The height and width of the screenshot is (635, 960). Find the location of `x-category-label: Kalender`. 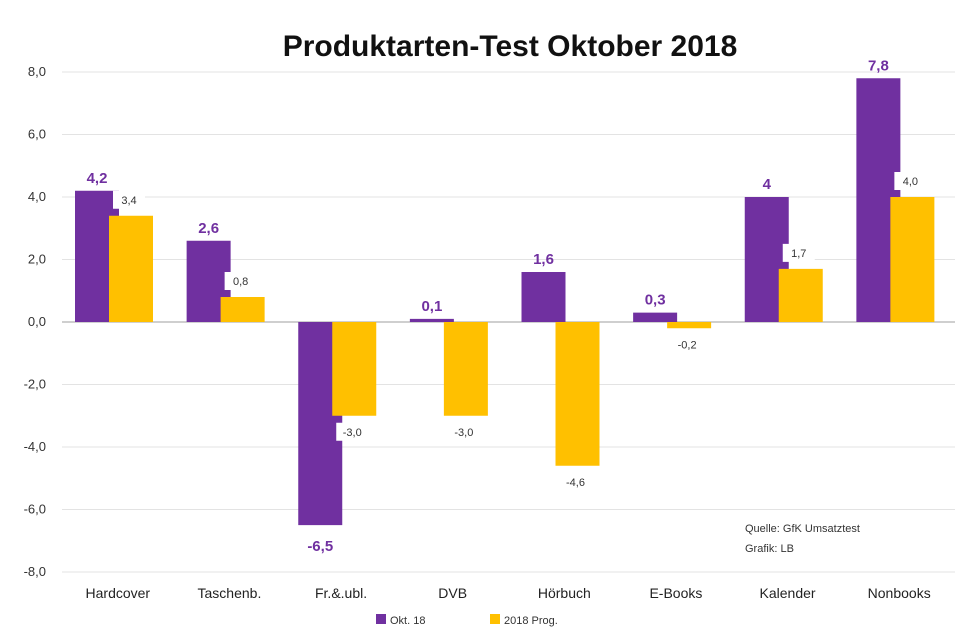

x-category-label: Kalender is located at coordinates (788, 593).